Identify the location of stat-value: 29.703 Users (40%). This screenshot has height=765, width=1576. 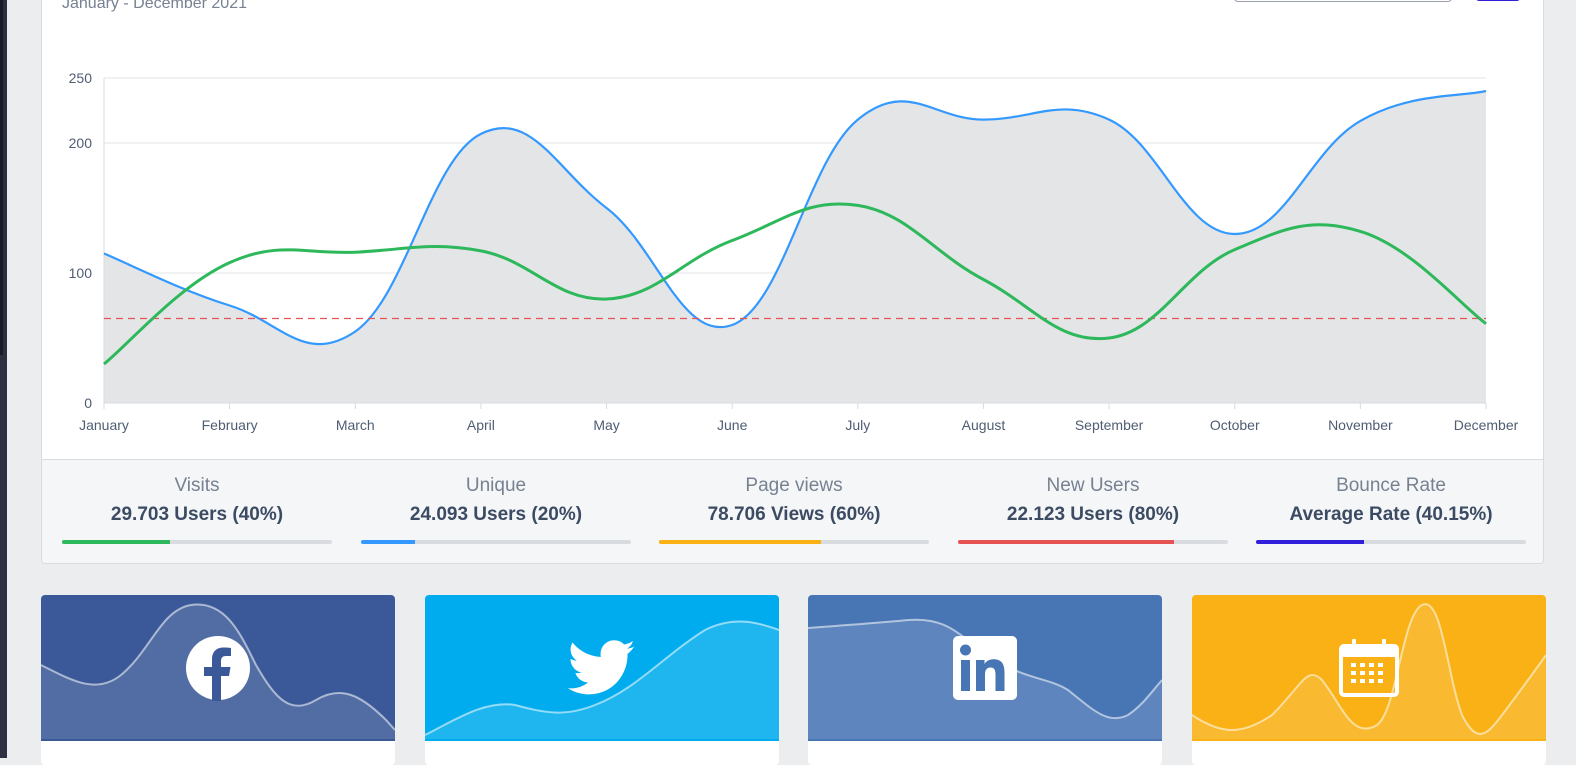
(197, 514).